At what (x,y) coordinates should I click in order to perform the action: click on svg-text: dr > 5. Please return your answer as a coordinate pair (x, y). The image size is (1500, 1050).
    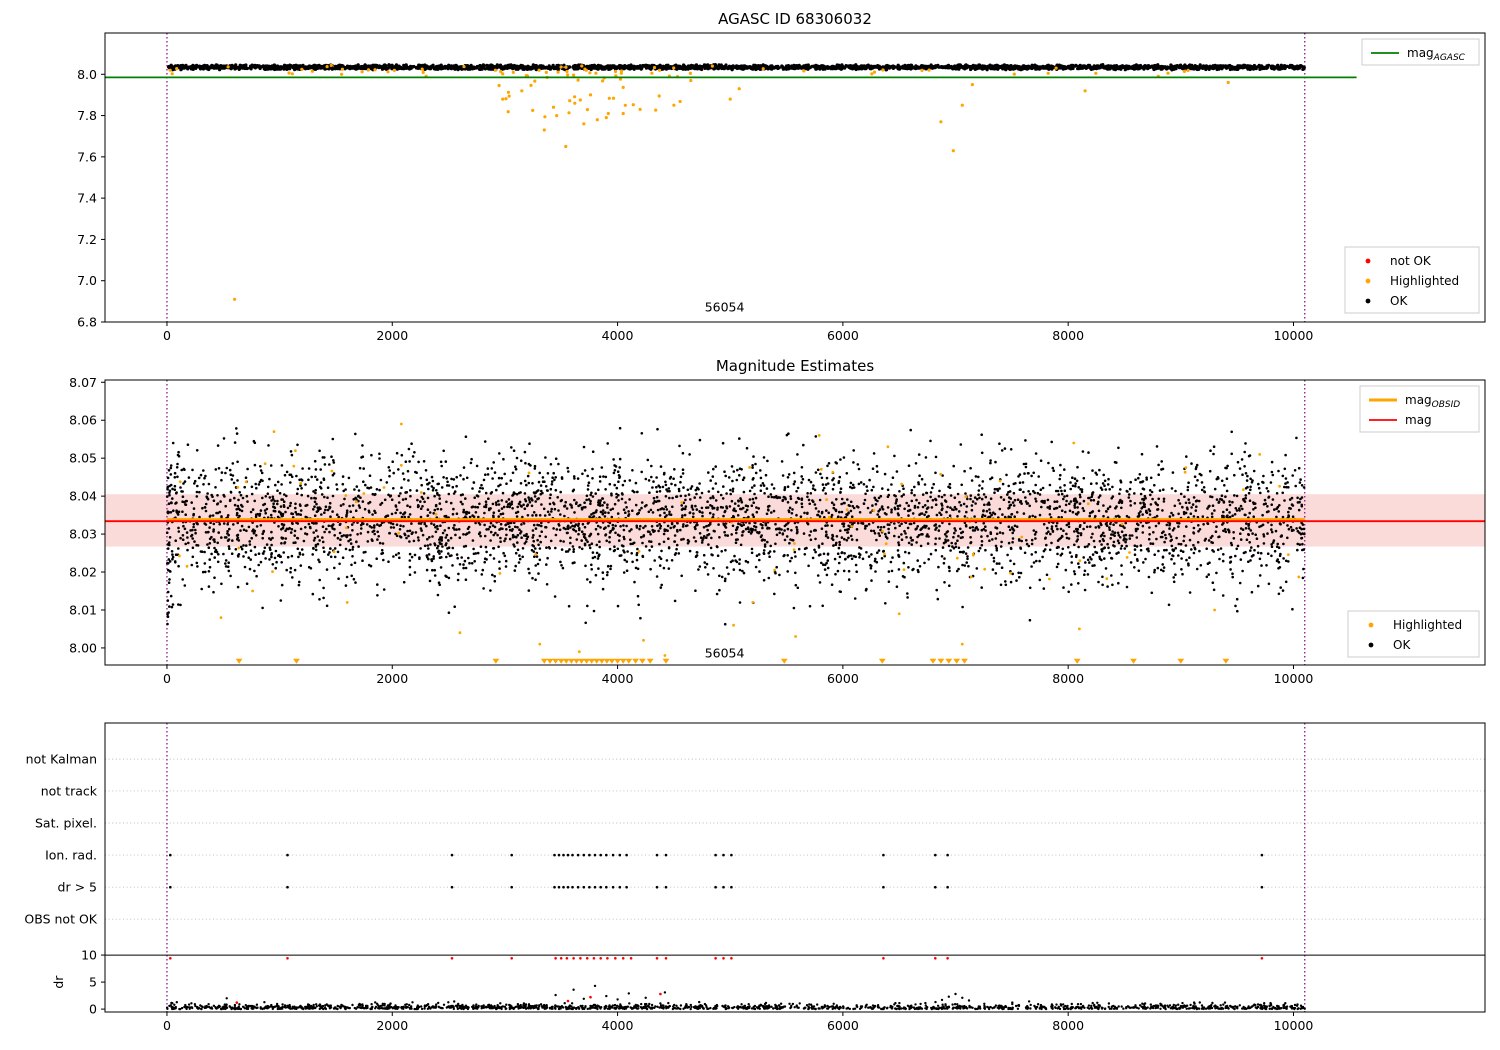
    Looking at the image, I should click on (77, 887).